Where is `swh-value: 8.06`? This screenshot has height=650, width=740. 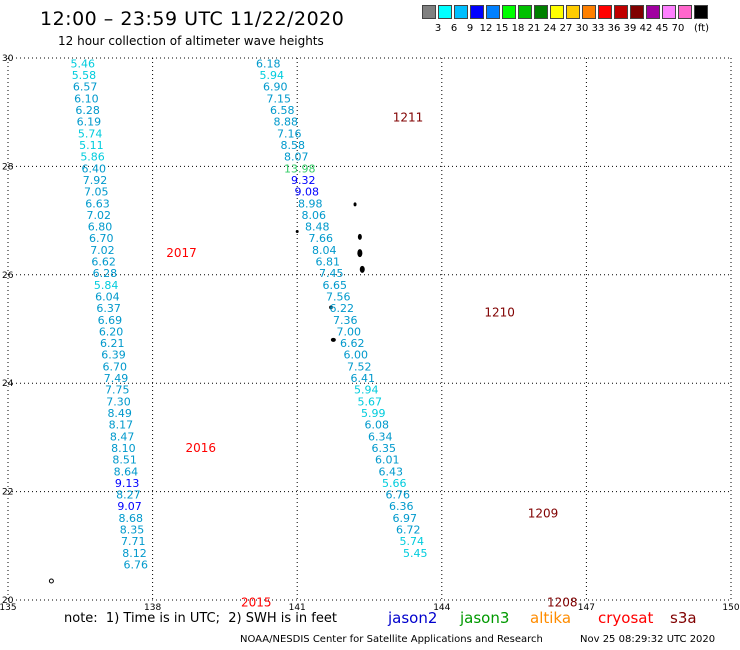 swh-value: 8.06 is located at coordinates (314, 215).